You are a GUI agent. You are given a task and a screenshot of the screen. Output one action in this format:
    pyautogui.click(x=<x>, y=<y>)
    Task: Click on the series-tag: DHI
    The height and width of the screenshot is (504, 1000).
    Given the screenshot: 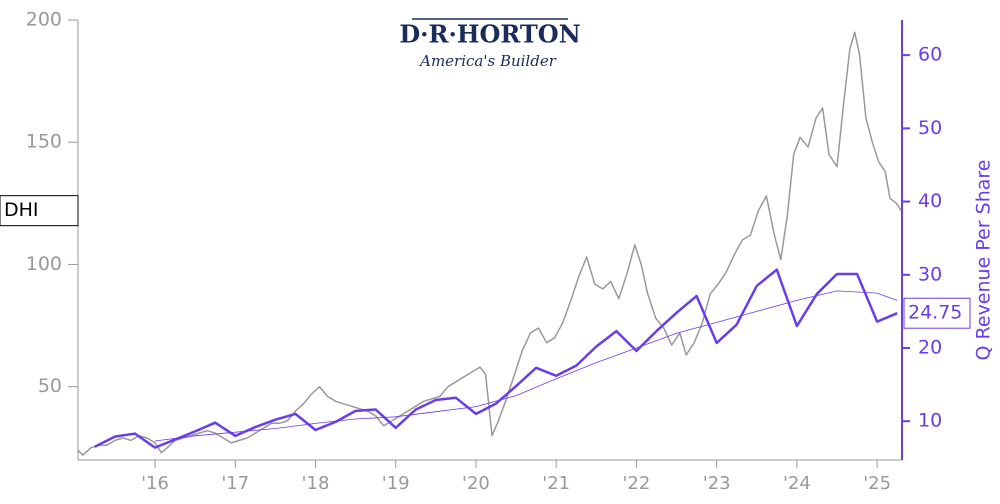 What is the action you would take?
    pyautogui.click(x=21, y=210)
    